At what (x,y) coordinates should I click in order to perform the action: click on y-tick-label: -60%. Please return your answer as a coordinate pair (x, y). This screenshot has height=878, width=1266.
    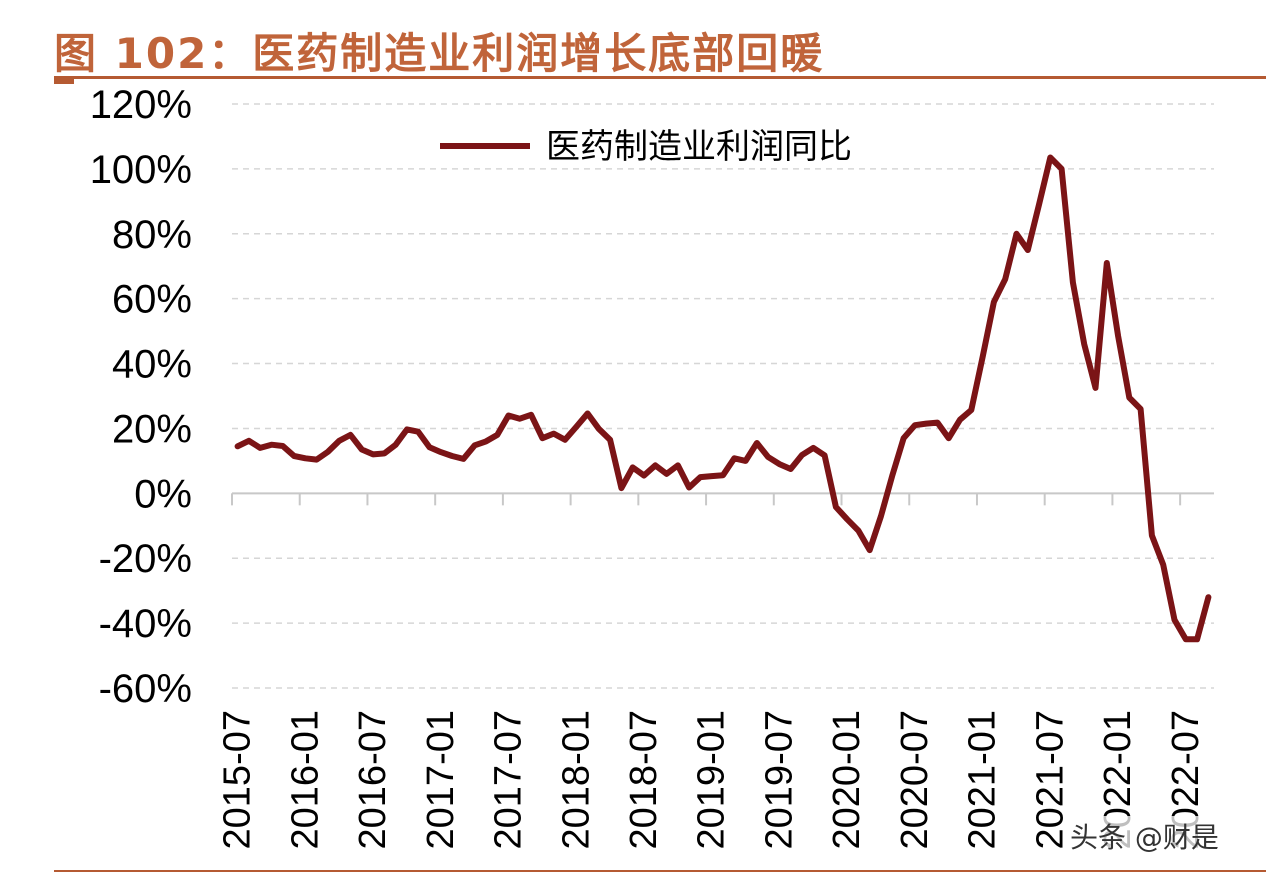
    Looking at the image, I should click on (145, 689).